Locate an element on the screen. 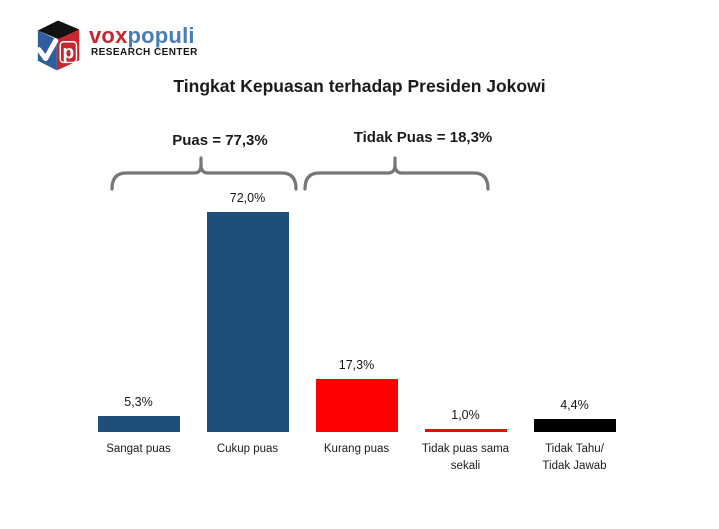  bar-value-label: 5,3% is located at coordinates (138, 402).